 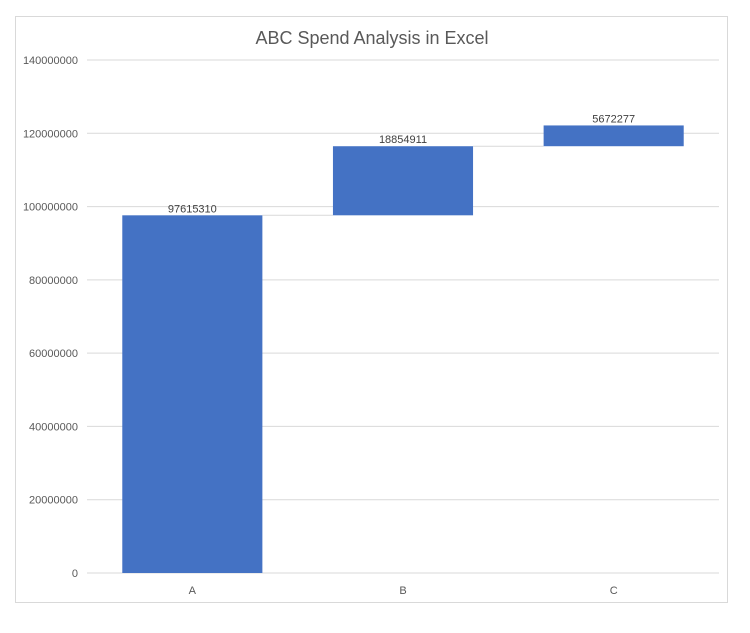 What do you see at coordinates (50, 208) in the screenshot?
I see `y-tick-label: 100000000` at bounding box center [50, 208].